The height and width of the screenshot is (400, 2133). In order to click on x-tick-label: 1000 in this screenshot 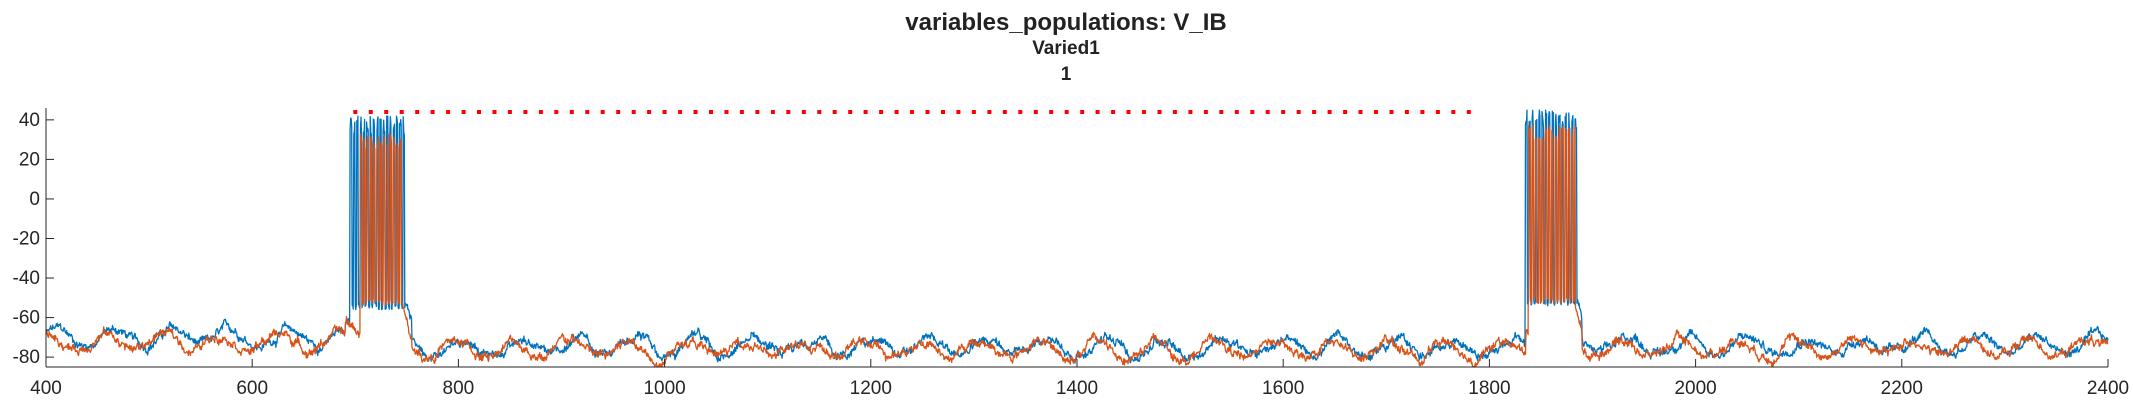, I will do `click(664, 388)`.